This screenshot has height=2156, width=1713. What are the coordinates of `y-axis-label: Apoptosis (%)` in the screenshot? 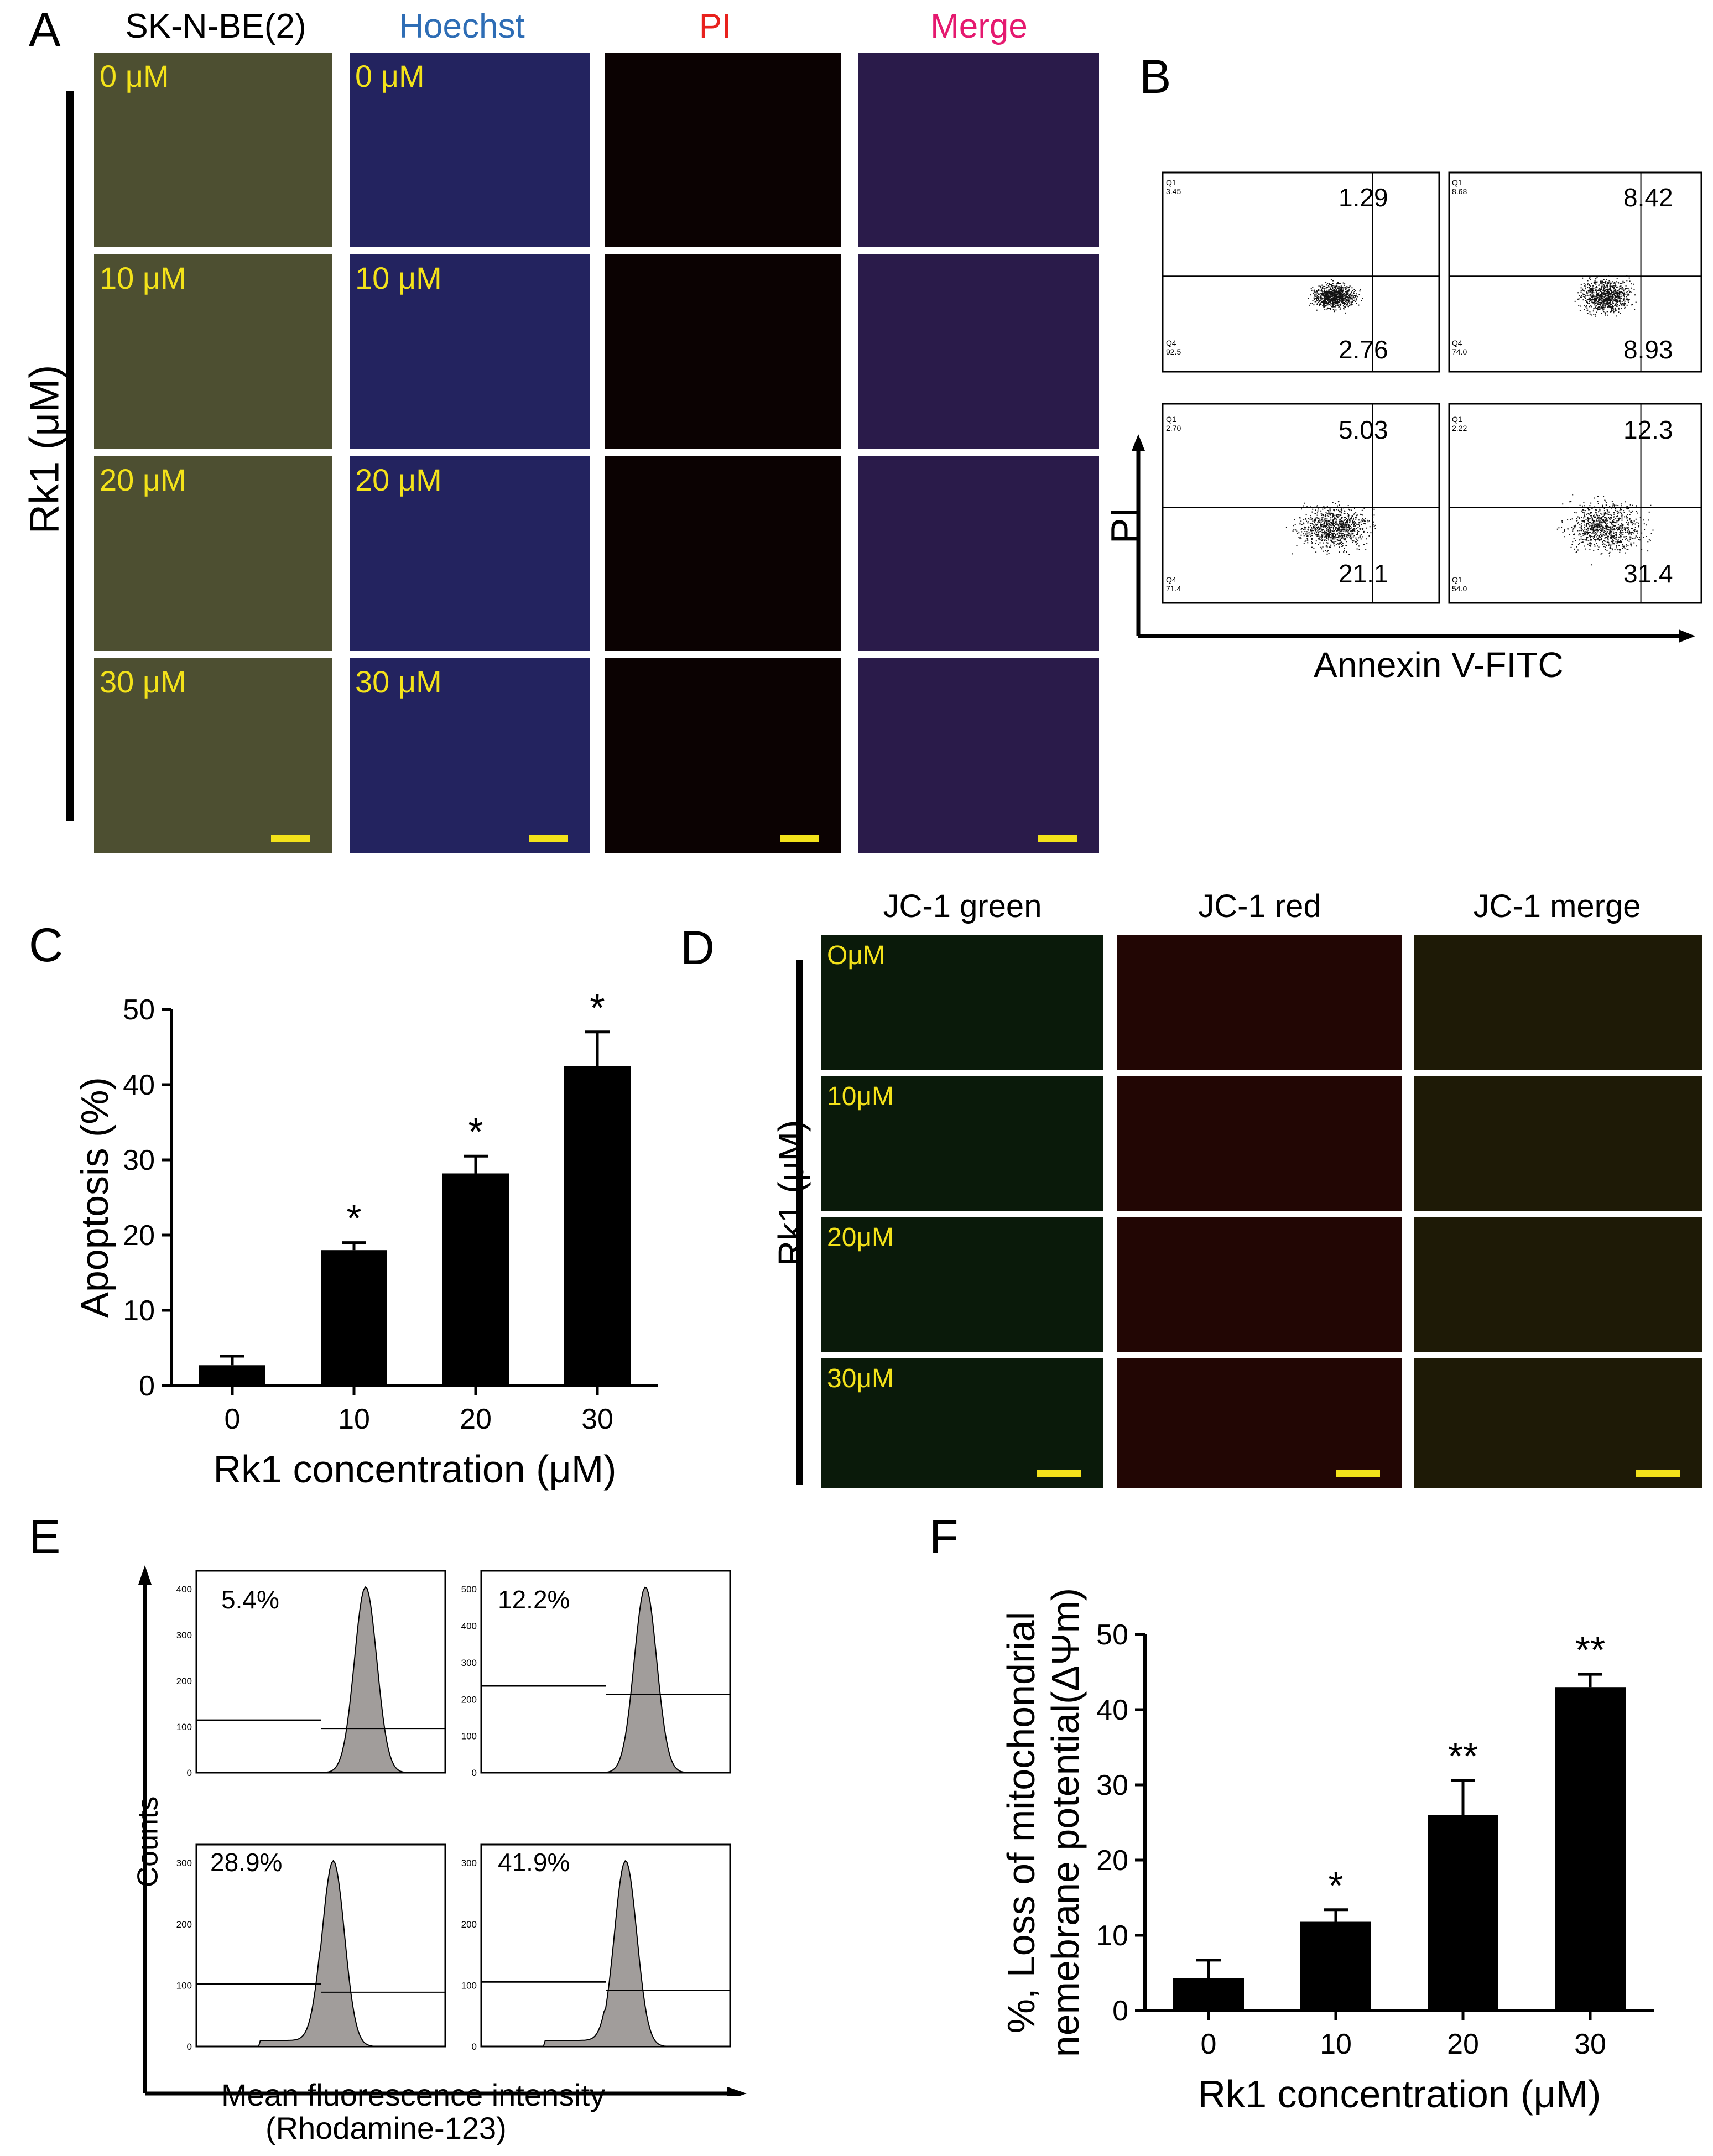 It's located at (94, 1197).